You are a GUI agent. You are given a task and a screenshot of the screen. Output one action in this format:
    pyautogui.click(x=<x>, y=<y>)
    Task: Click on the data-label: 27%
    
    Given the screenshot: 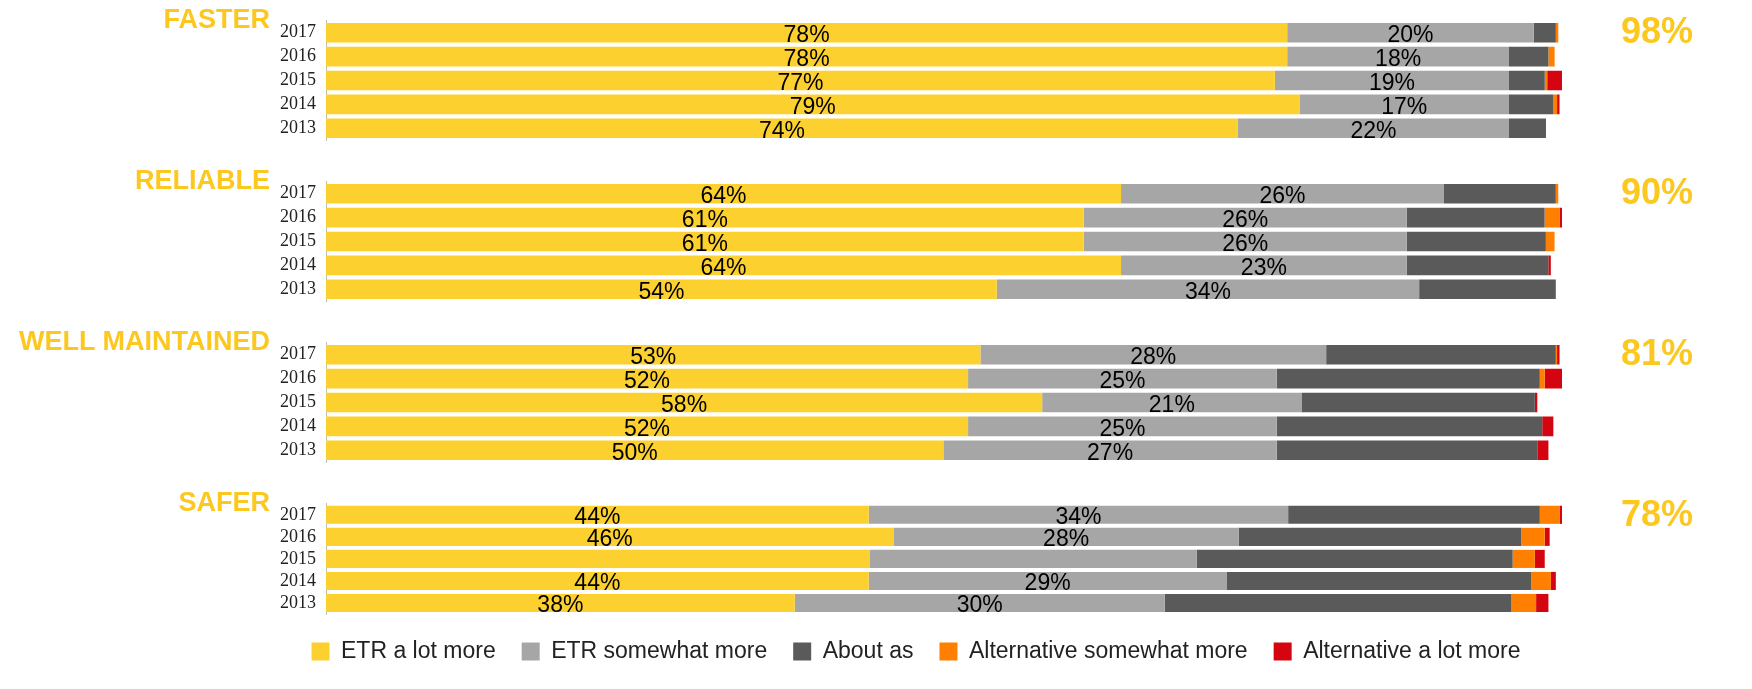 What is the action you would take?
    pyautogui.click(x=1110, y=451)
    